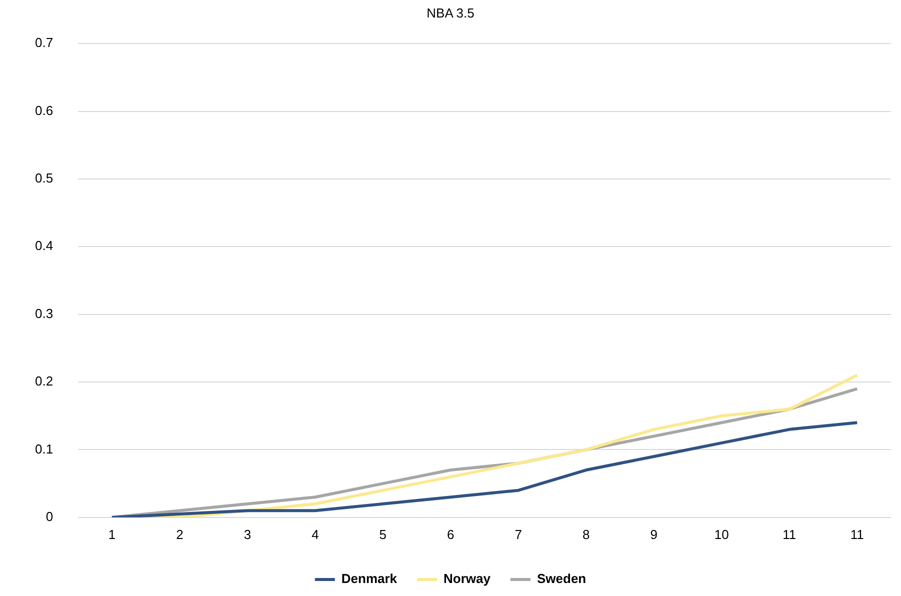  What do you see at coordinates (450, 12) in the screenshot?
I see `chart-title: NBA 3.5` at bounding box center [450, 12].